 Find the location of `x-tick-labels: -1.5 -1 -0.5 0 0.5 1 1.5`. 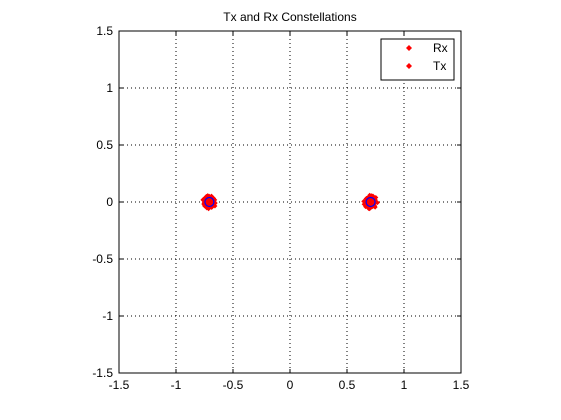

x-tick-labels: -1.5 -1 -0.5 0 0.5 1 1.5 is located at coordinates (289, 385).